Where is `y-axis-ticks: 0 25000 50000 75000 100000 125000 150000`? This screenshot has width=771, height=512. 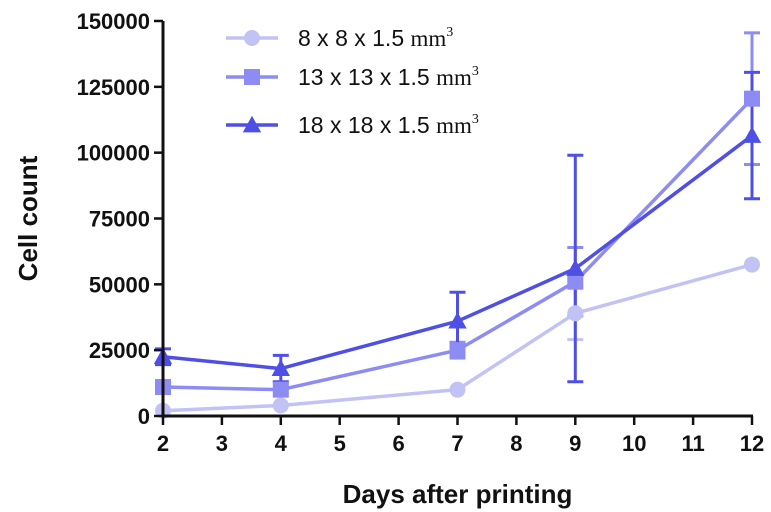 y-axis-ticks: 0 25000 50000 75000 100000 125000 150000 is located at coordinates (120, 219).